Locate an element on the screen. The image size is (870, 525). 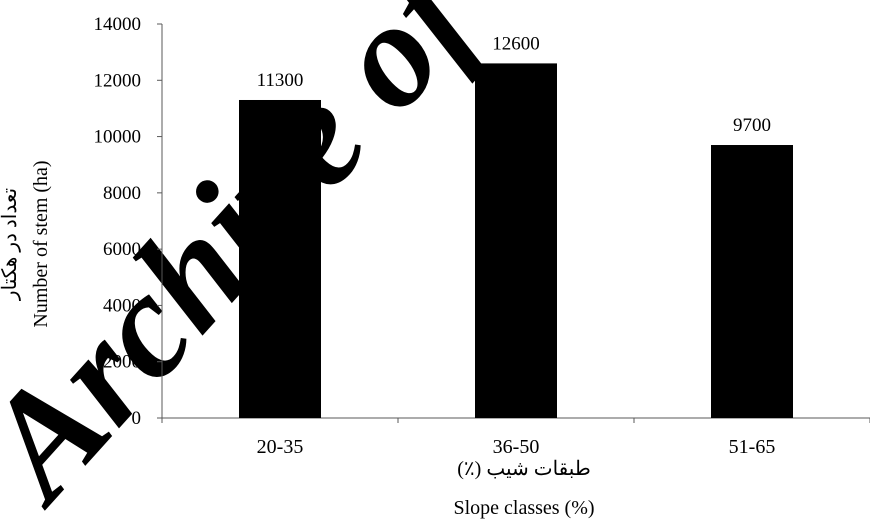
x-axis-title-en: Slope classes (%) is located at coordinates (523, 508).